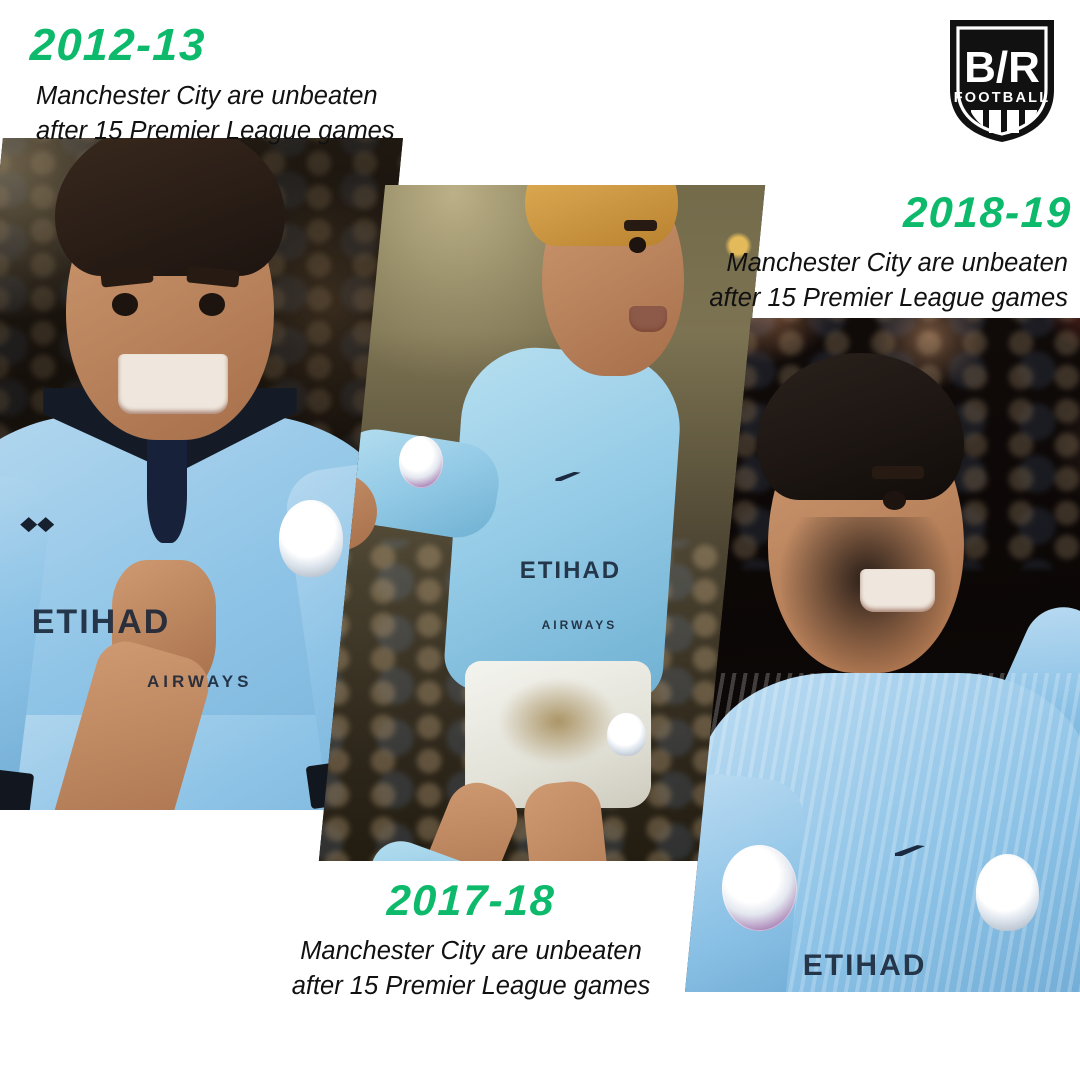 This screenshot has width=1080, height=1080. Describe the element at coordinates (760, 888) in the screenshot. I see `premier-league-badge` at that location.